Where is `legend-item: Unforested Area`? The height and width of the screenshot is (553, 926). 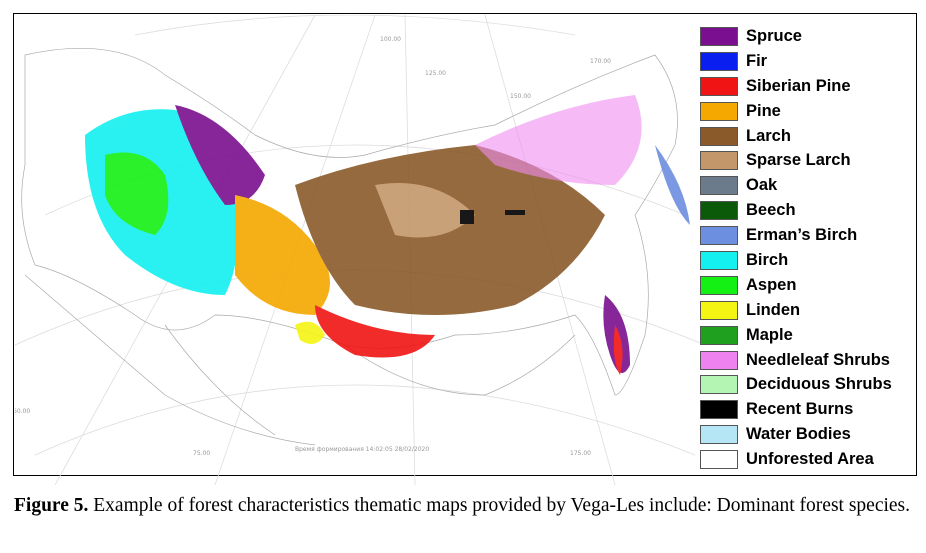
legend-item: Unforested Area is located at coordinates (807, 459).